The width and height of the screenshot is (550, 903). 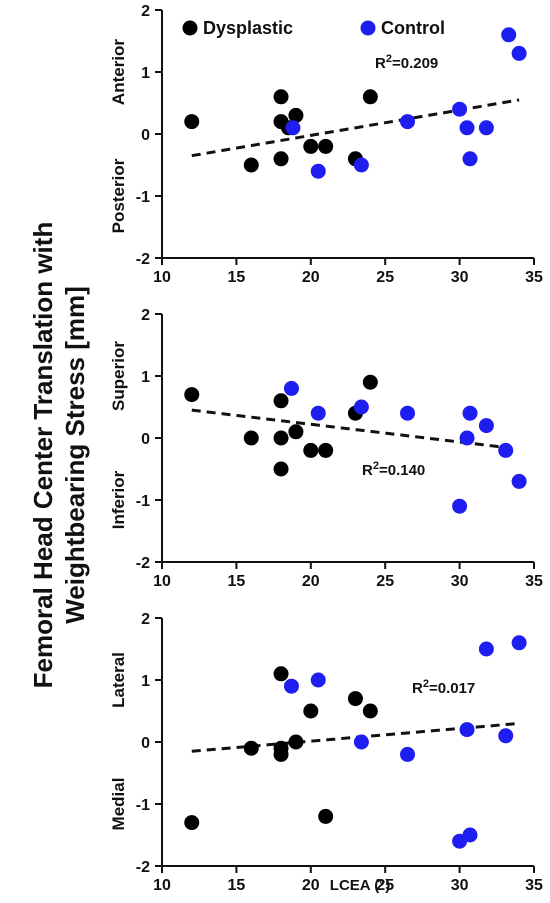 What do you see at coordinates (118, 72) in the screenshot?
I see `direction-label-top: Anterior` at bounding box center [118, 72].